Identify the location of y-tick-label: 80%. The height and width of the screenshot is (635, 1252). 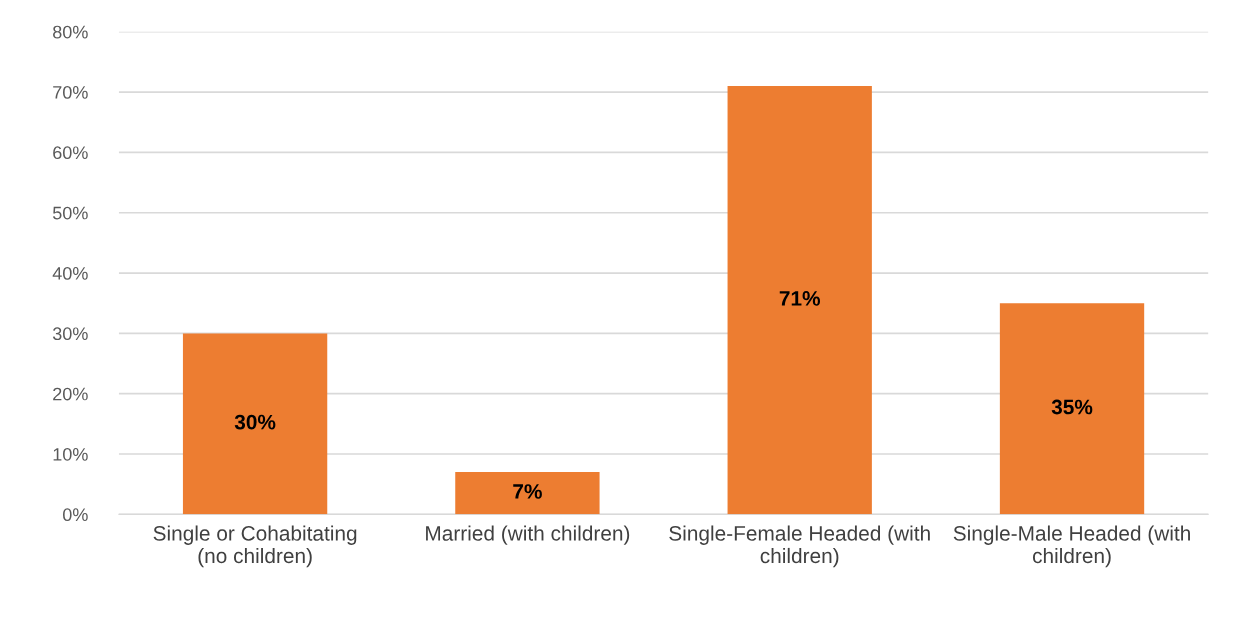
(70, 32).